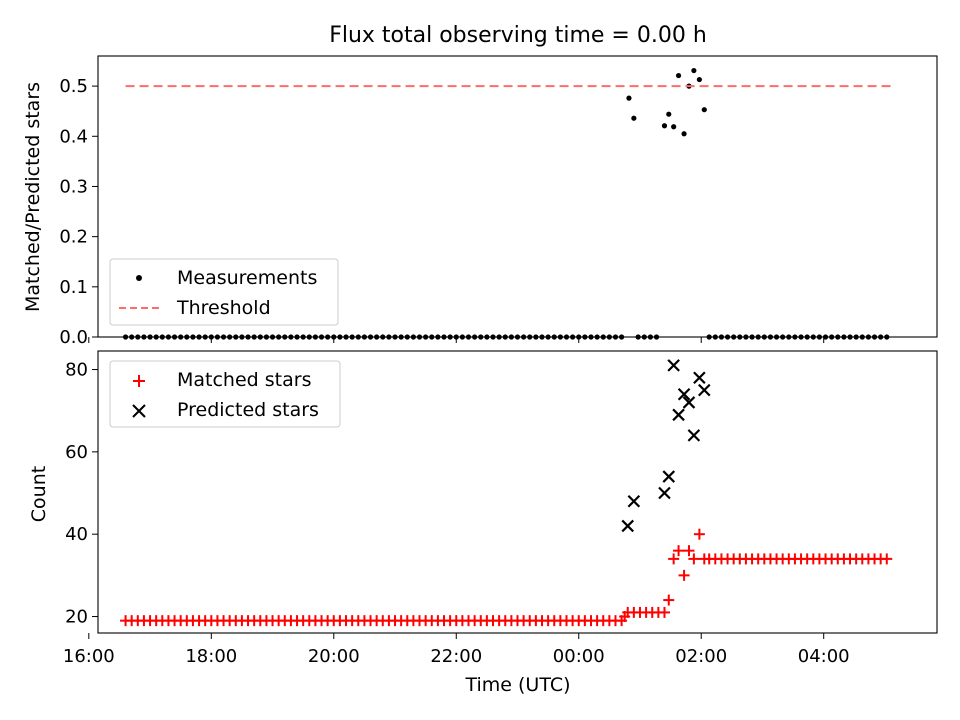 Image resolution: width=960 pixels, height=720 pixels. Describe the element at coordinates (73, 186) in the screenshot. I see `top-y-tick-label: 0.3` at that location.